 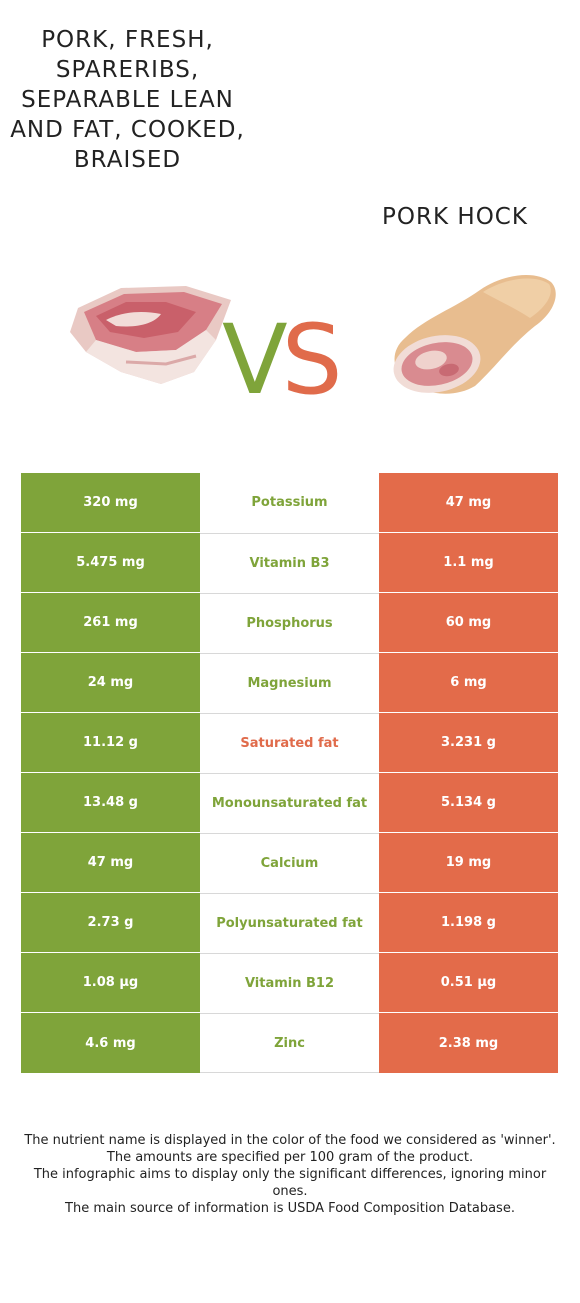 I want to click on table-row: 24 mg Magnesium 6 mg, so click(x=289, y=683).